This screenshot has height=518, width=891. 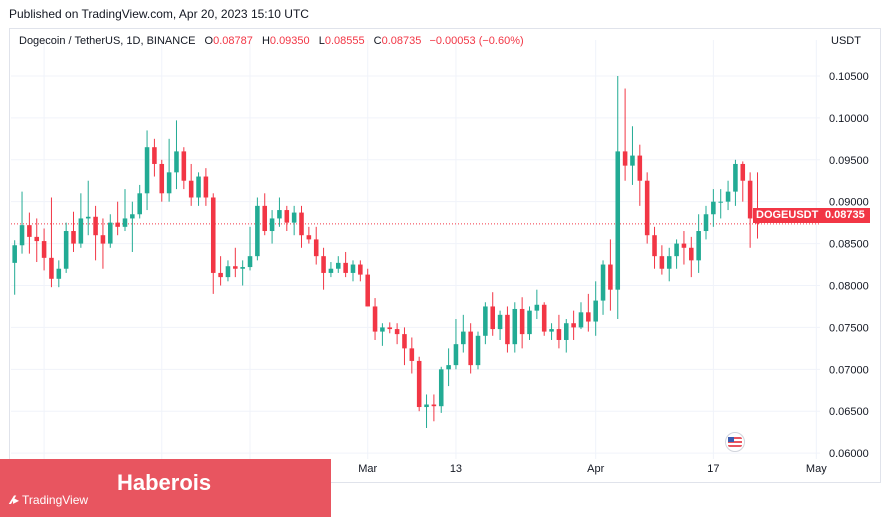 What do you see at coordinates (849, 203) in the screenshot?
I see `price-tick-label: 0.09000` at bounding box center [849, 203].